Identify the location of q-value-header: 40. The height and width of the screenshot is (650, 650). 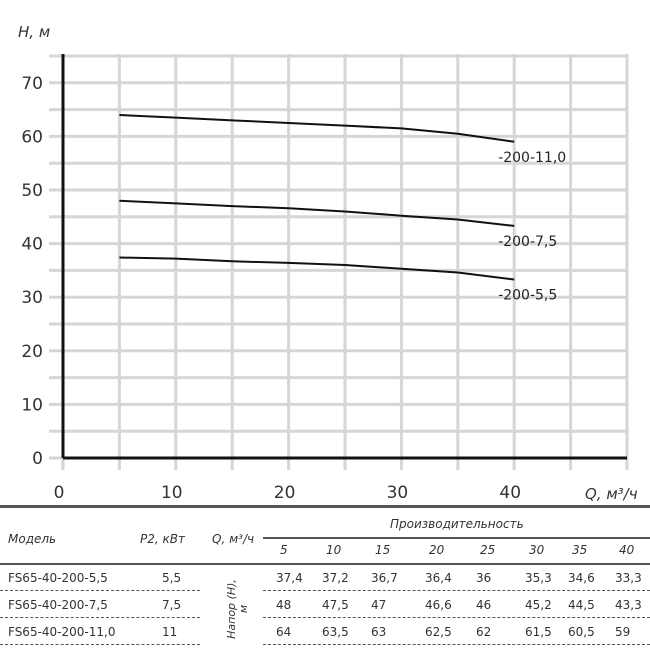
(627, 550).